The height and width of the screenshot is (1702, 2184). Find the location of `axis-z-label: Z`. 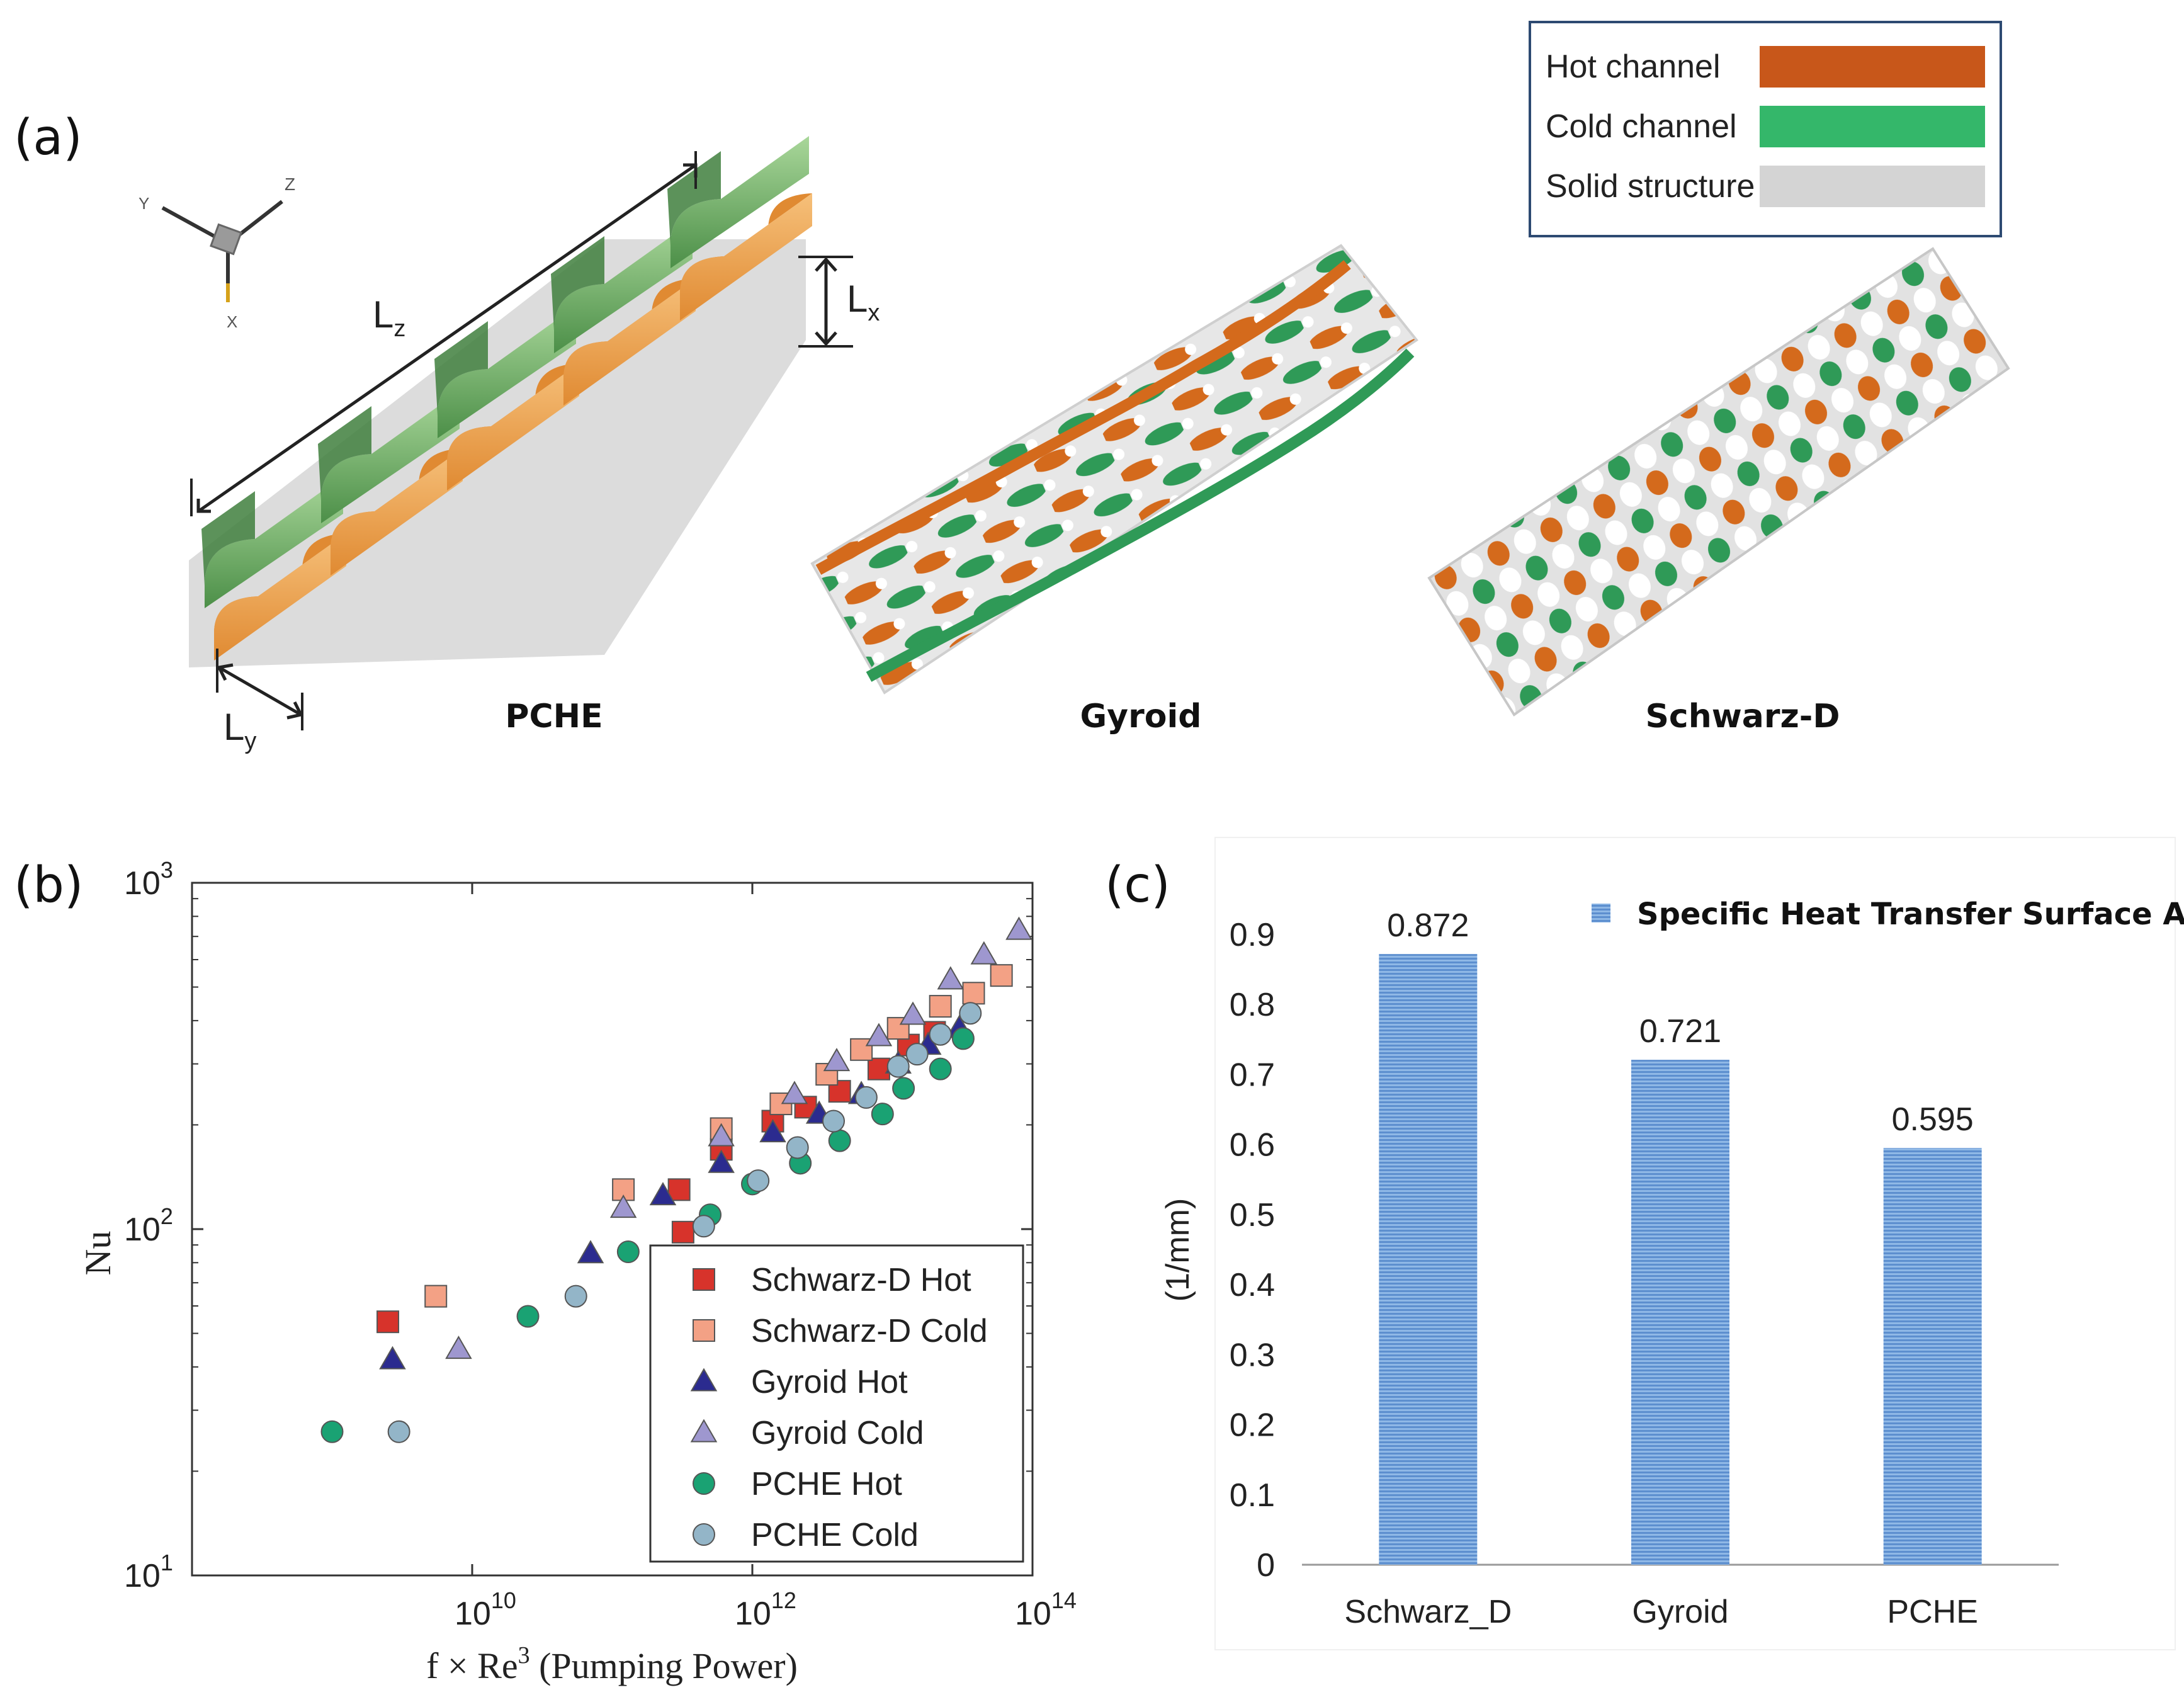

axis-z-label: Z is located at coordinates (290, 184).